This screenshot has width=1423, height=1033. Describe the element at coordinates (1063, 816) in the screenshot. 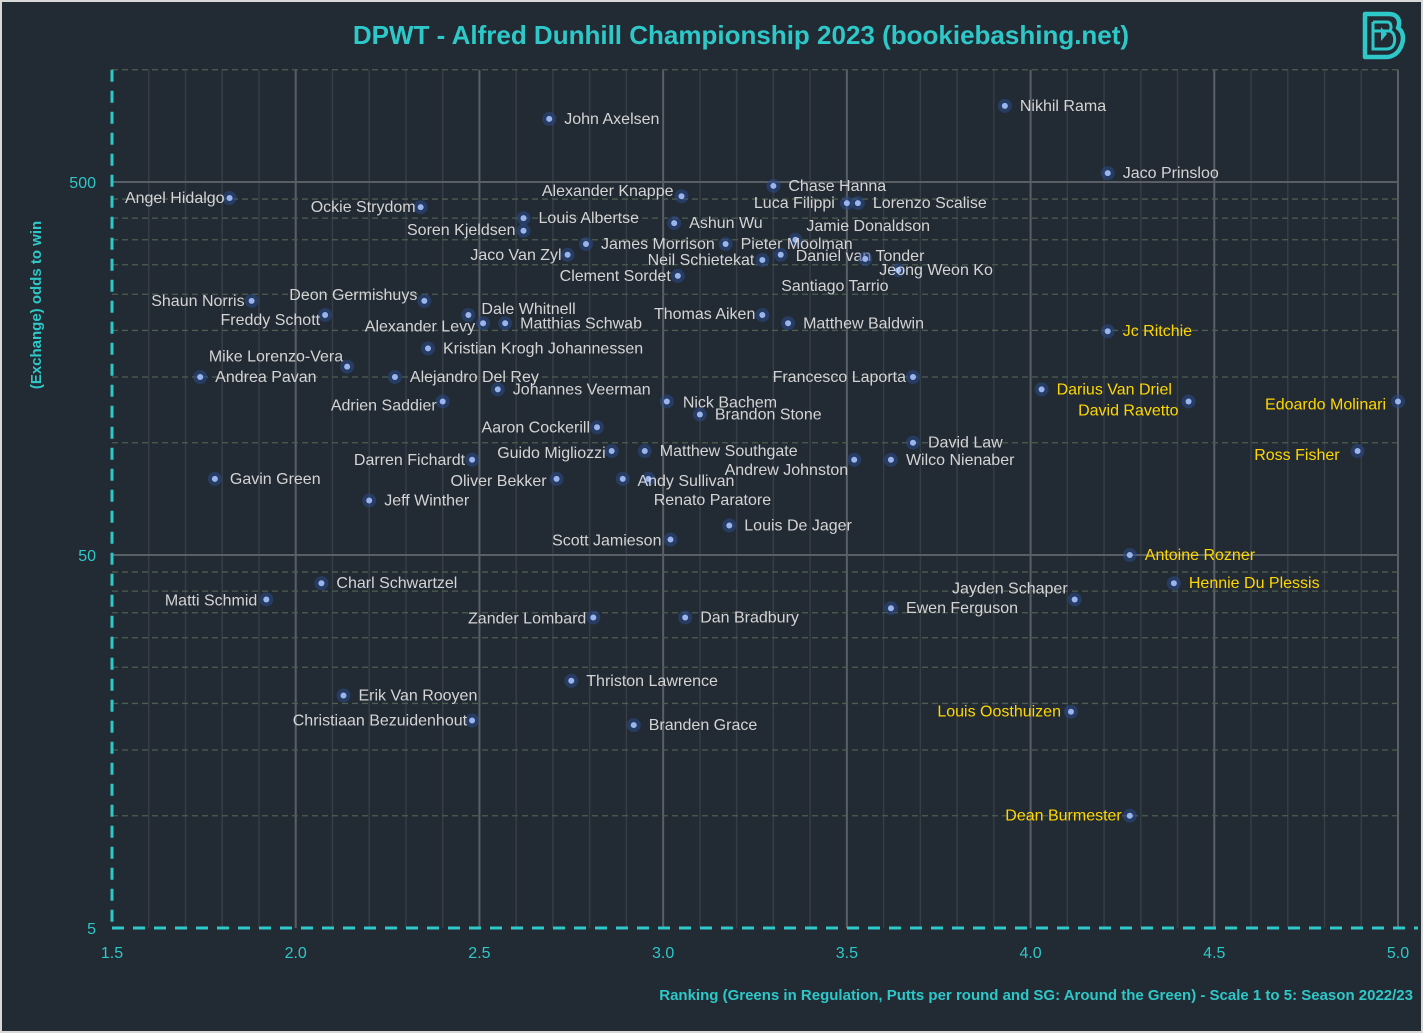

I see `data-point-label: Dean Burmester` at that location.